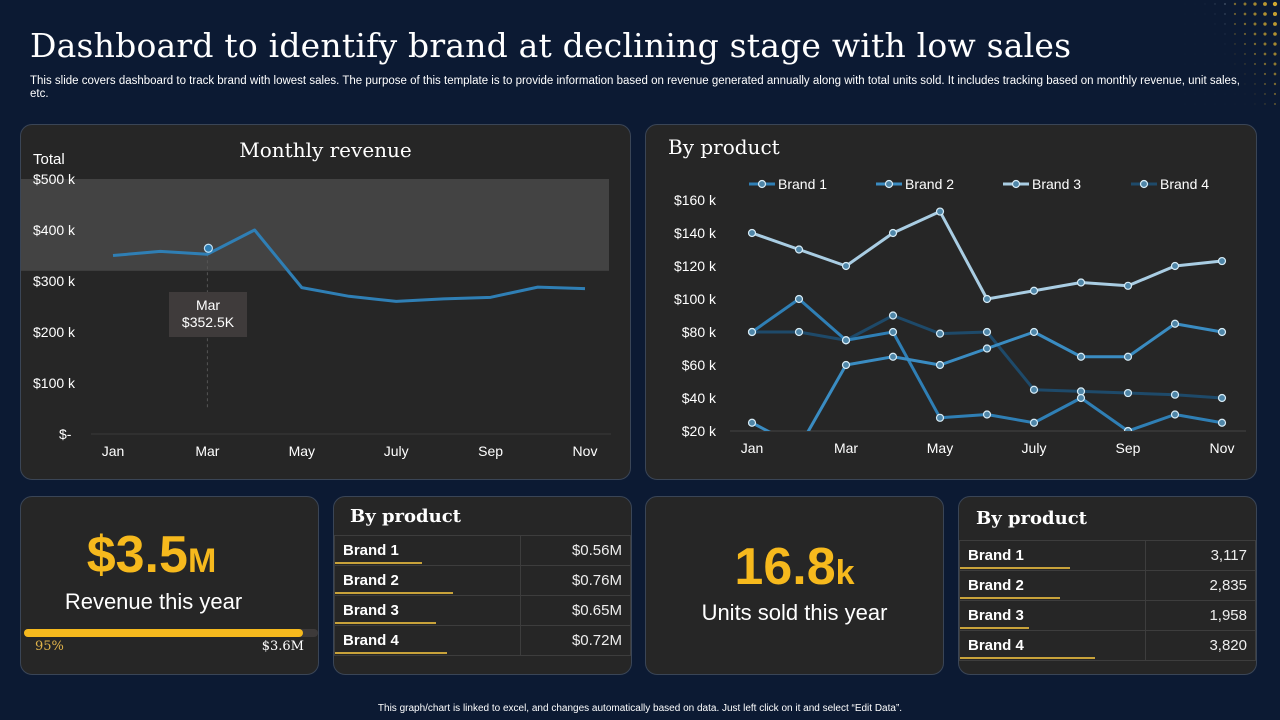  What do you see at coordinates (915, 184) in the screenshot?
I see `legend-item-2: Brand 2` at bounding box center [915, 184].